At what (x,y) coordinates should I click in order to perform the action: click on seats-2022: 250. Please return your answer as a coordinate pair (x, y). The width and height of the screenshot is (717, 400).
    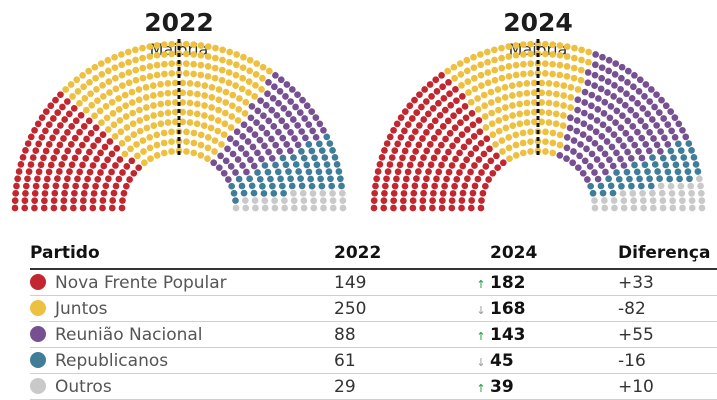
    Looking at the image, I should click on (412, 308).